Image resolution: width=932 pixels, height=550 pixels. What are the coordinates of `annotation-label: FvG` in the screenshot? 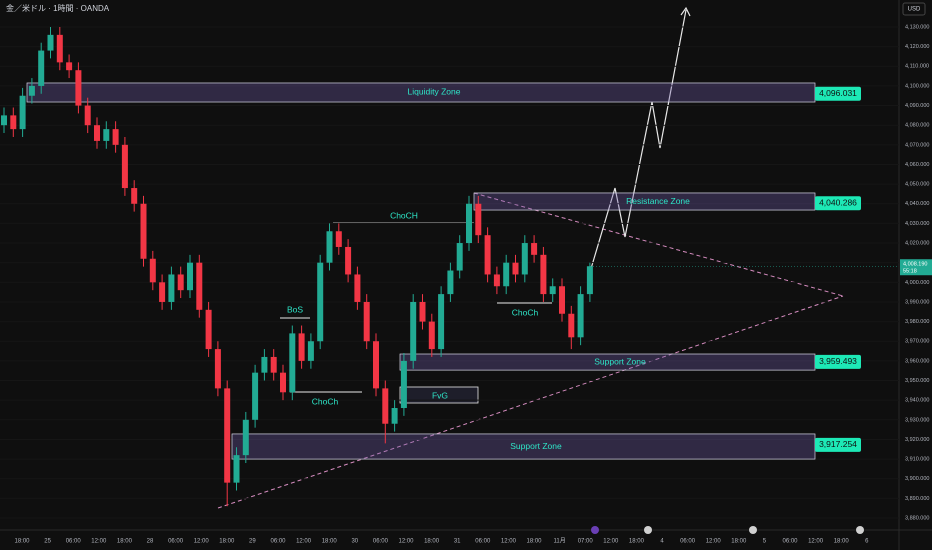 It's located at (440, 395).